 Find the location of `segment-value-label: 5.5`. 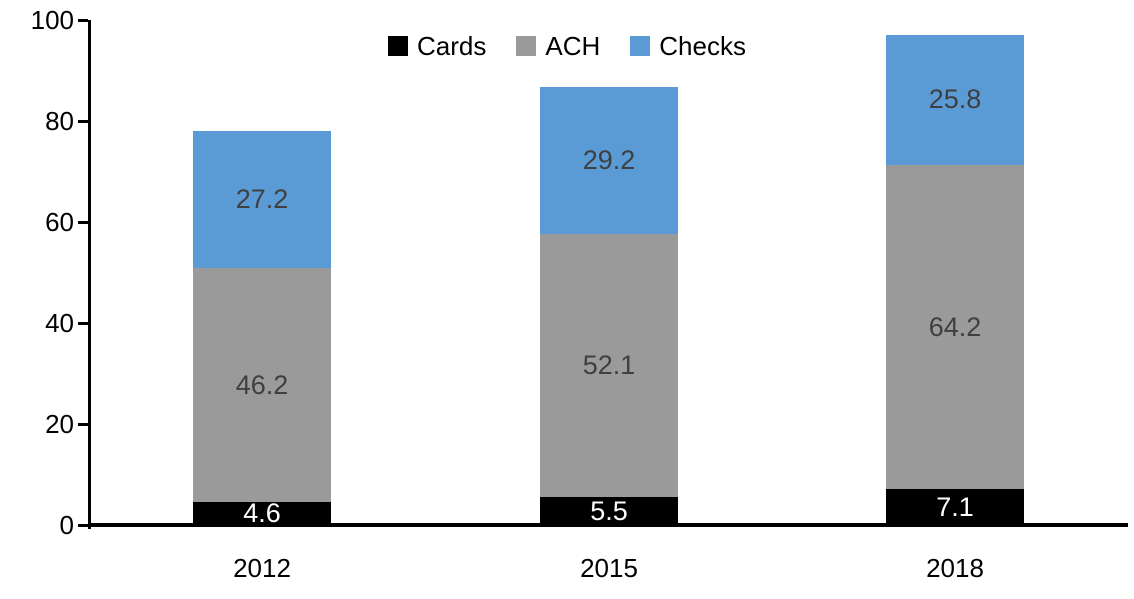

segment-value-label: 5.5 is located at coordinates (609, 510).